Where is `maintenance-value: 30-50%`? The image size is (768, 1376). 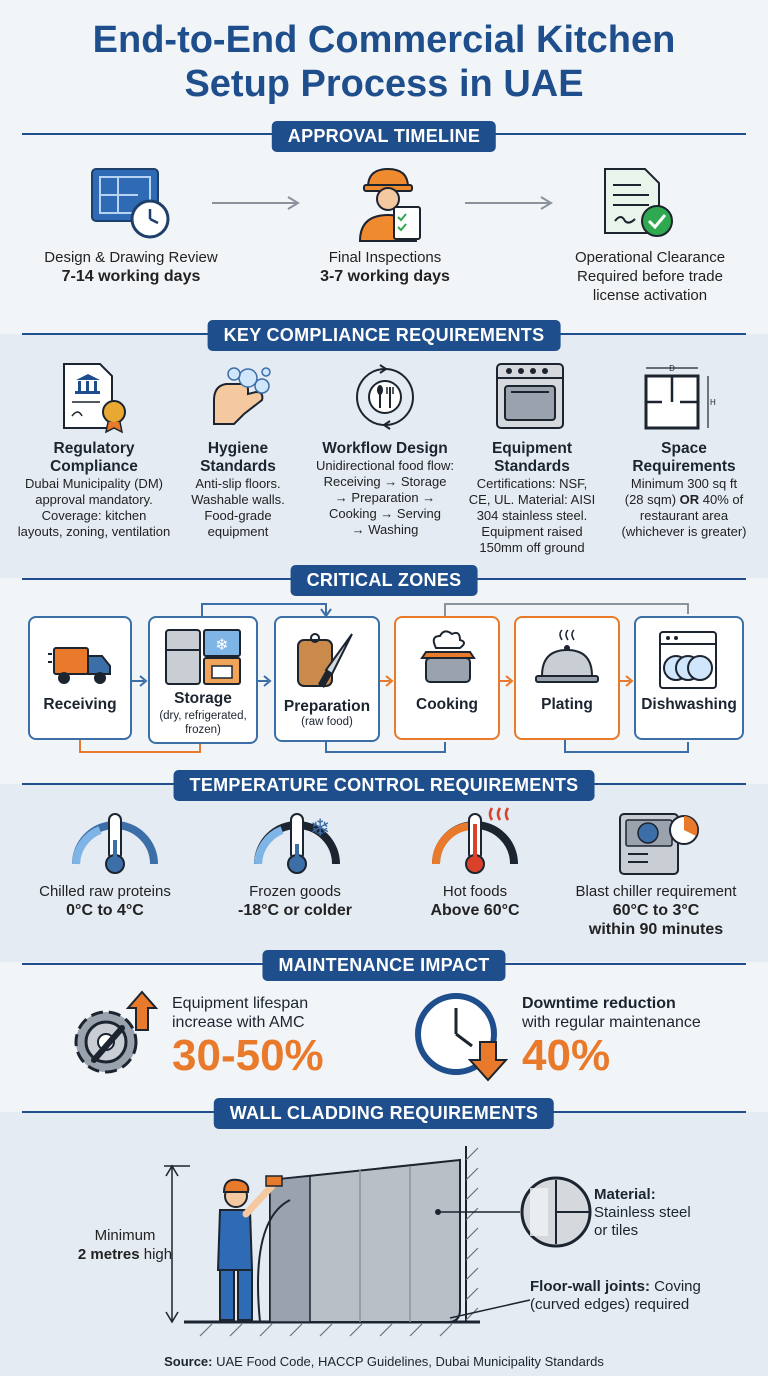
maintenance-value: 30-50% is located at coordinates (248, 1055).